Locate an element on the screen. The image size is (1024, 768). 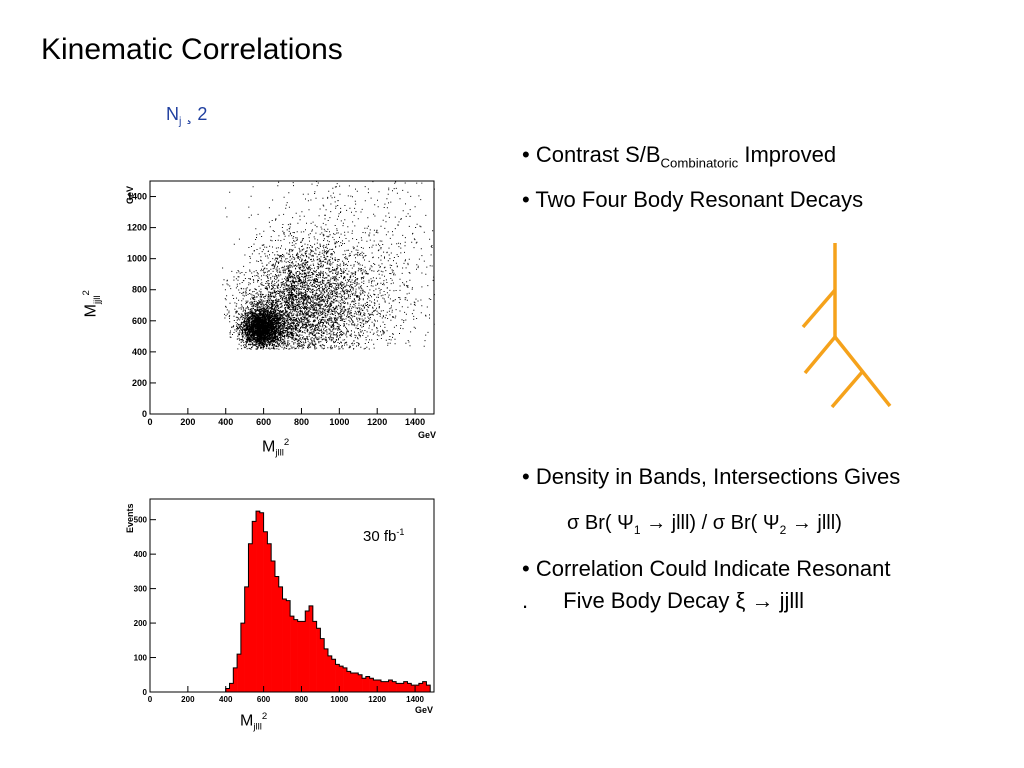
bullet-contrast-pre: • Contrast S/B is located at coordinates (591, 154).